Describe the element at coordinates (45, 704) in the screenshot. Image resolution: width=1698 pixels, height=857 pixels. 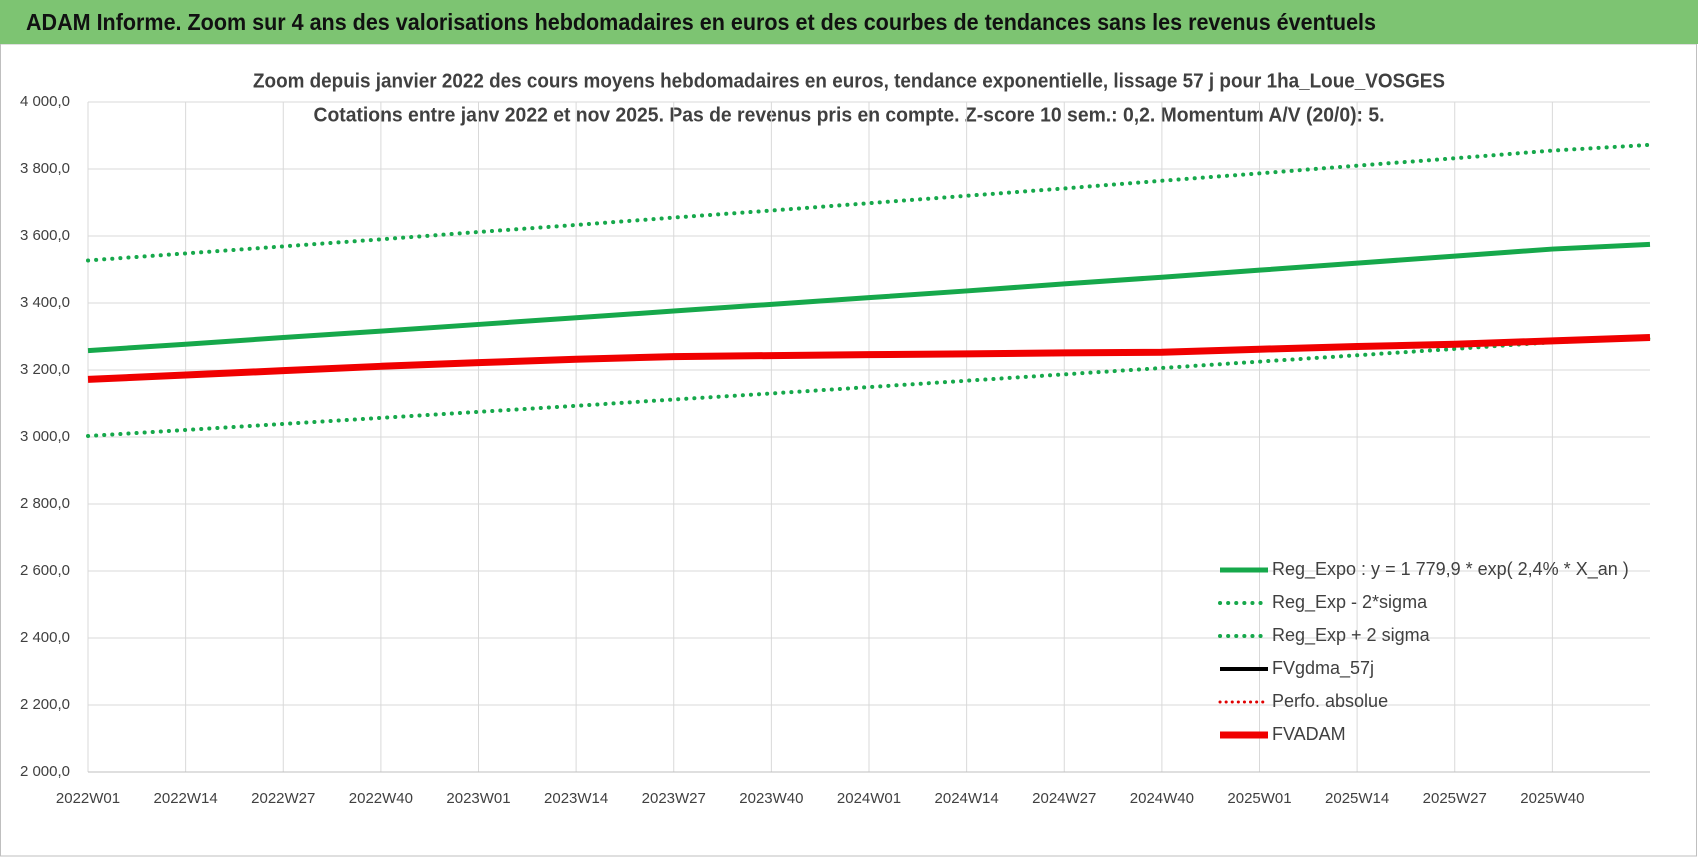
I see `y-tick-label: 2 200,0` at that location.